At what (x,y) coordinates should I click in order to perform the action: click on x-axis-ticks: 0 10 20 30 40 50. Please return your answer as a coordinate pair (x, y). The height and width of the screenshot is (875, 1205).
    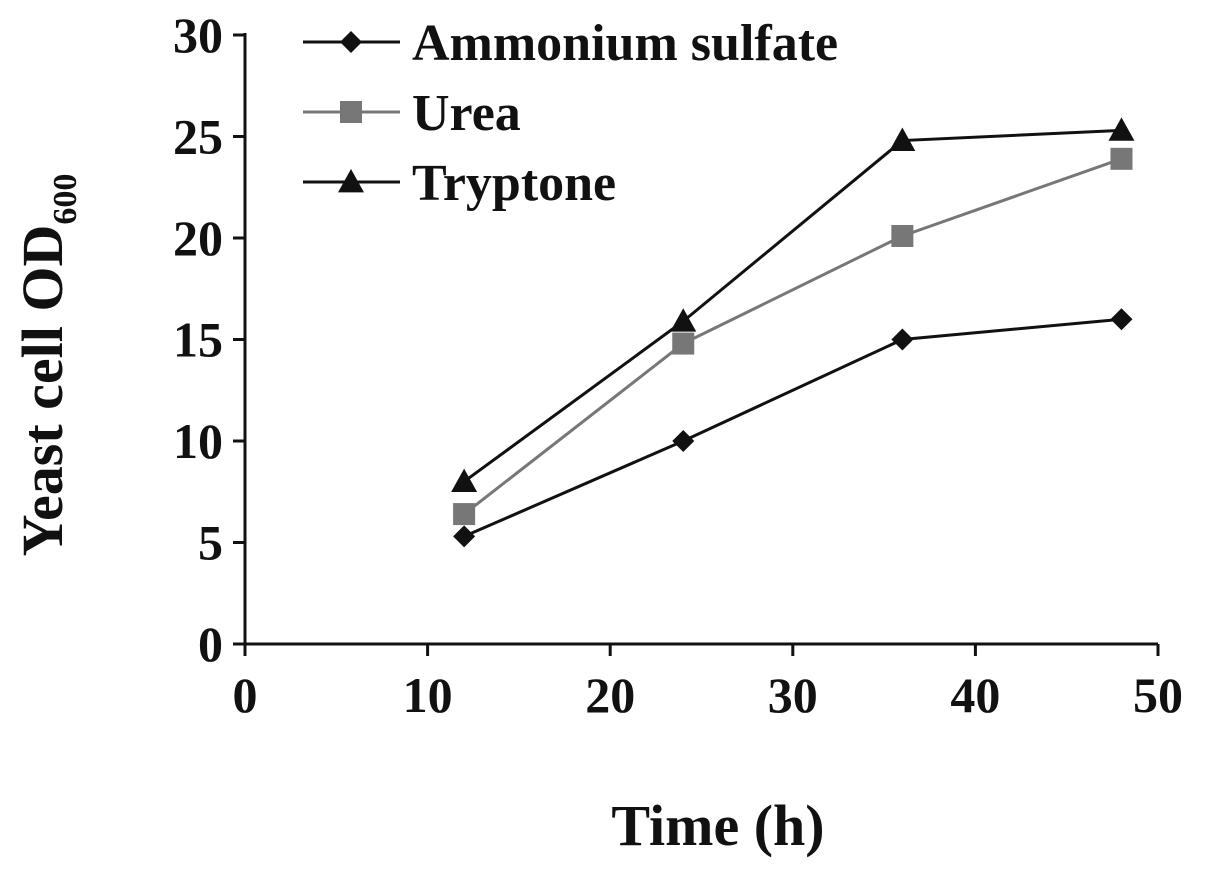
    Looking at the image, I should click on (708, 683).